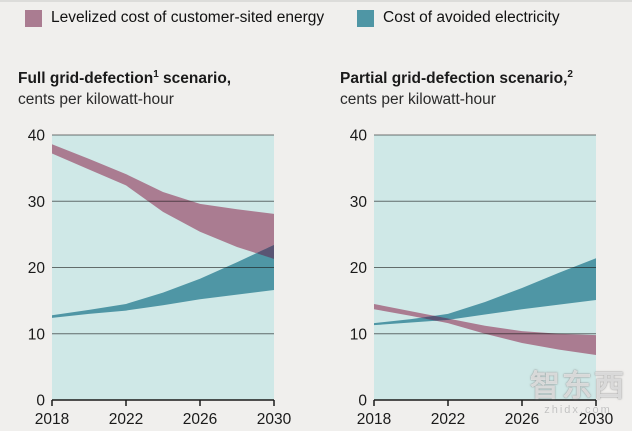 The width and height of the screenshot is (632, 431). Describe the element at coordinates (33, 18) in the screenshot. I see `legend-swatch-levelized` at that location.